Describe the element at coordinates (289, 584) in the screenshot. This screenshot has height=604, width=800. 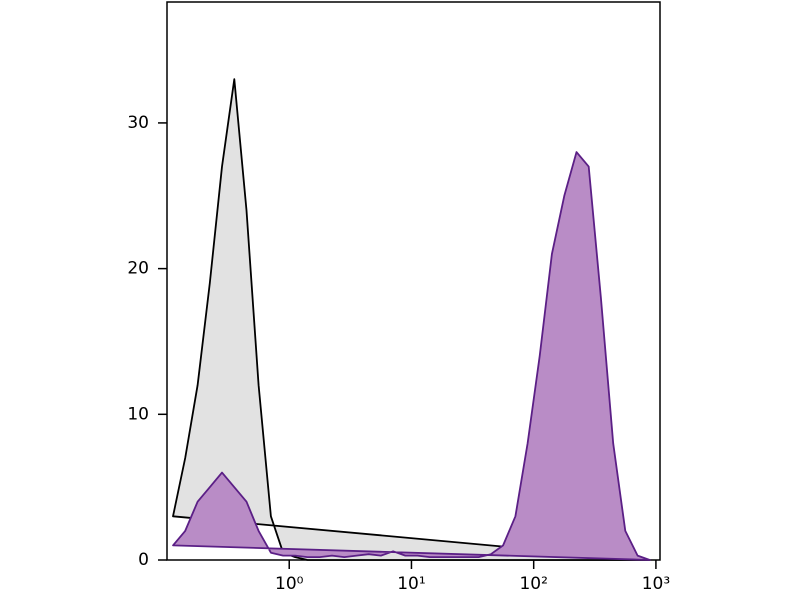
I see `x-tick-label: 10⁰` at that location.